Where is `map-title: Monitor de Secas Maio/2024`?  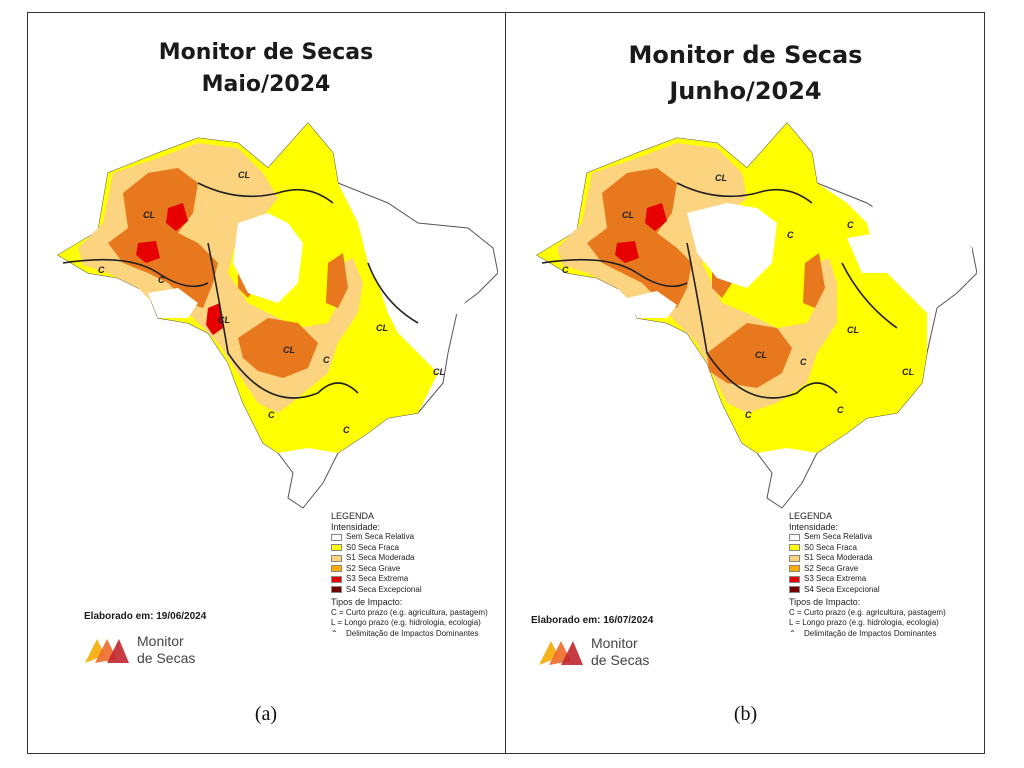
map-title: Monitor de Secas Maio/2024 is located at coordinates (266, 69).